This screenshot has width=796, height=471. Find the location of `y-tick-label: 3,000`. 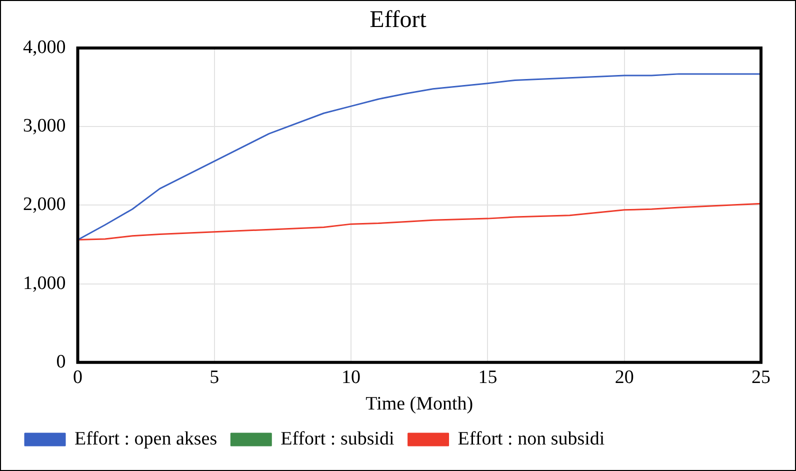

y-tick-label: 3,000 is located at coordinates (44, 126).